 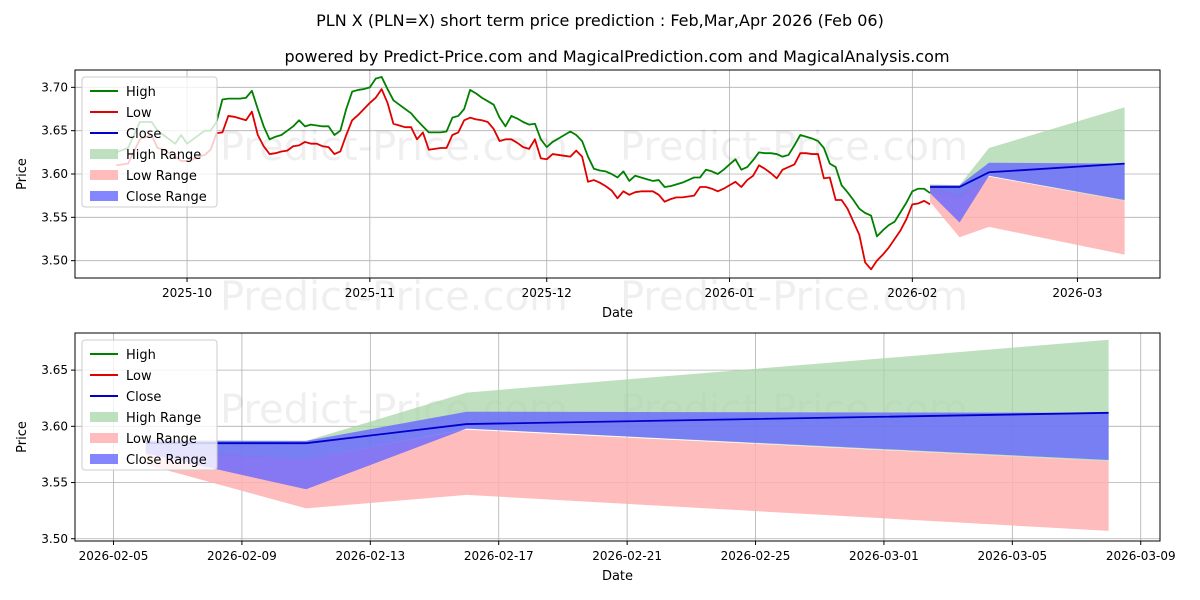 What do you see at coordinates (1141, 556) in the screenshot?
I see `x-tick-label: 2026-03-09` at bounding box center [1141, 556].